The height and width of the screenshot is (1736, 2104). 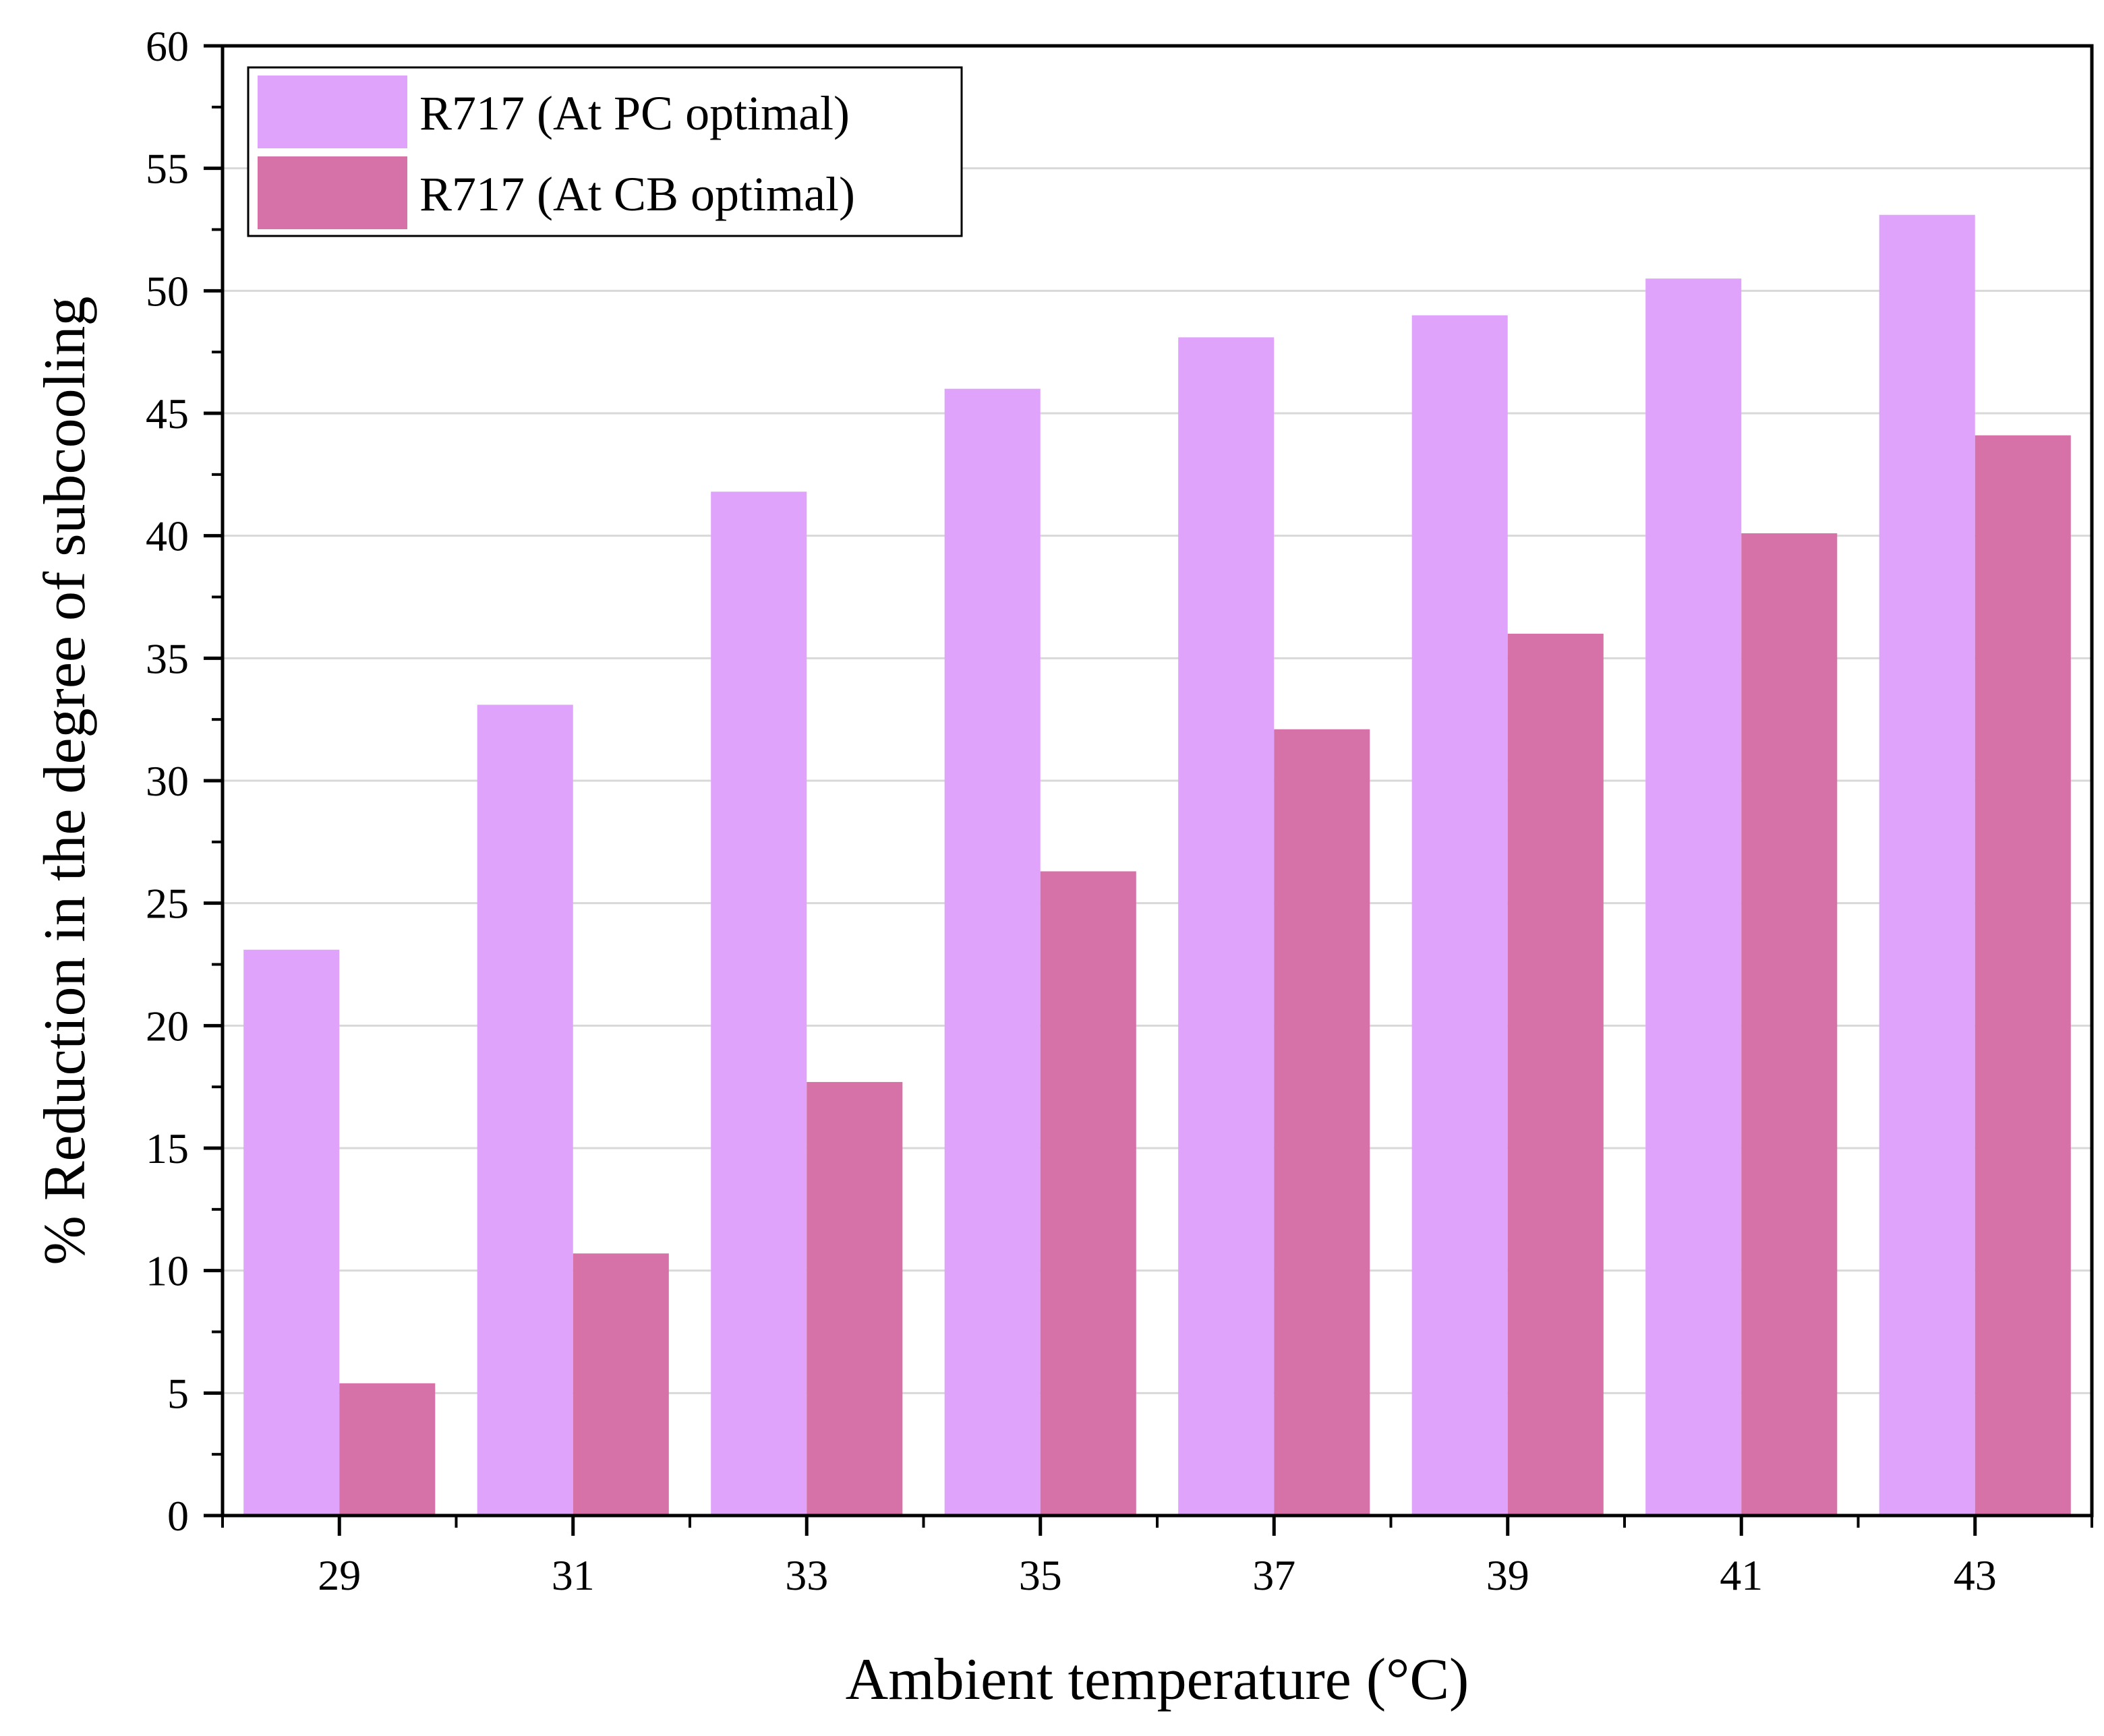 What do you see at coordinates (167, 169) in the screenshot?
I see `y-tick-label: 55` at bounding box center [167, 169].